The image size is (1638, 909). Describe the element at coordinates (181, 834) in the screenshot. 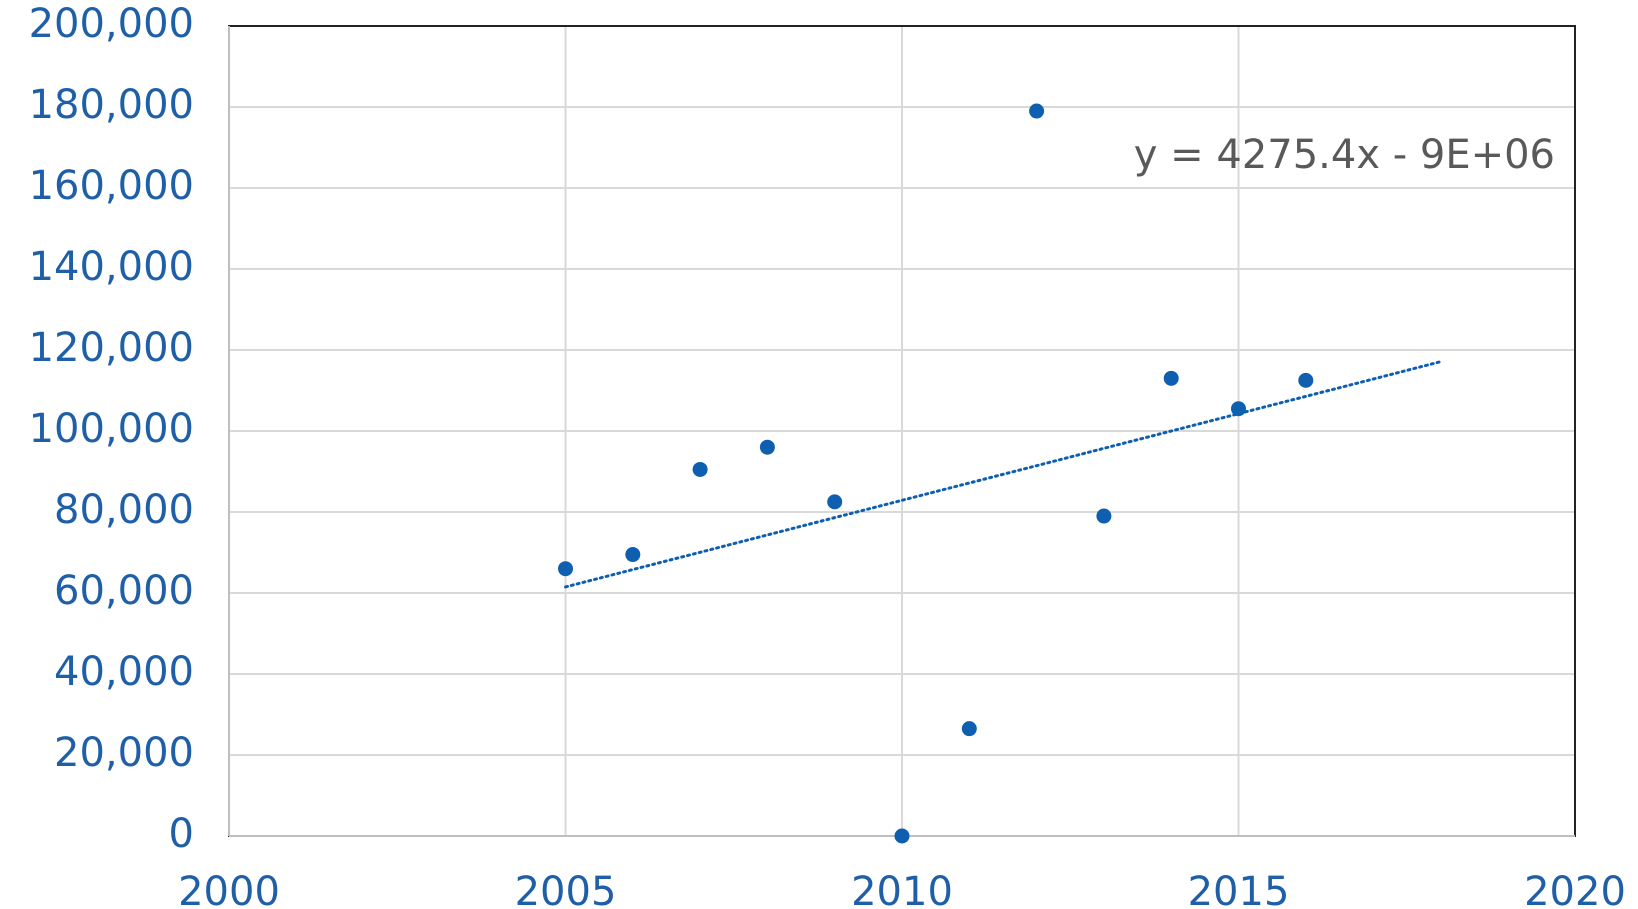

I see `y-tick-label: 0` at that location.